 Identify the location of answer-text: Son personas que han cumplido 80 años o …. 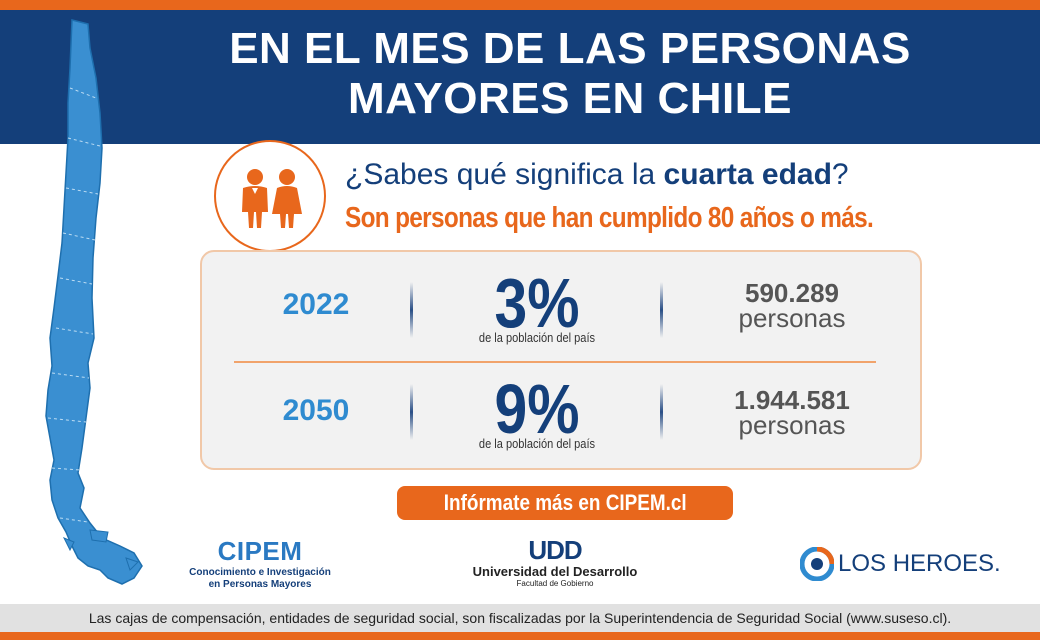
(609, 218).